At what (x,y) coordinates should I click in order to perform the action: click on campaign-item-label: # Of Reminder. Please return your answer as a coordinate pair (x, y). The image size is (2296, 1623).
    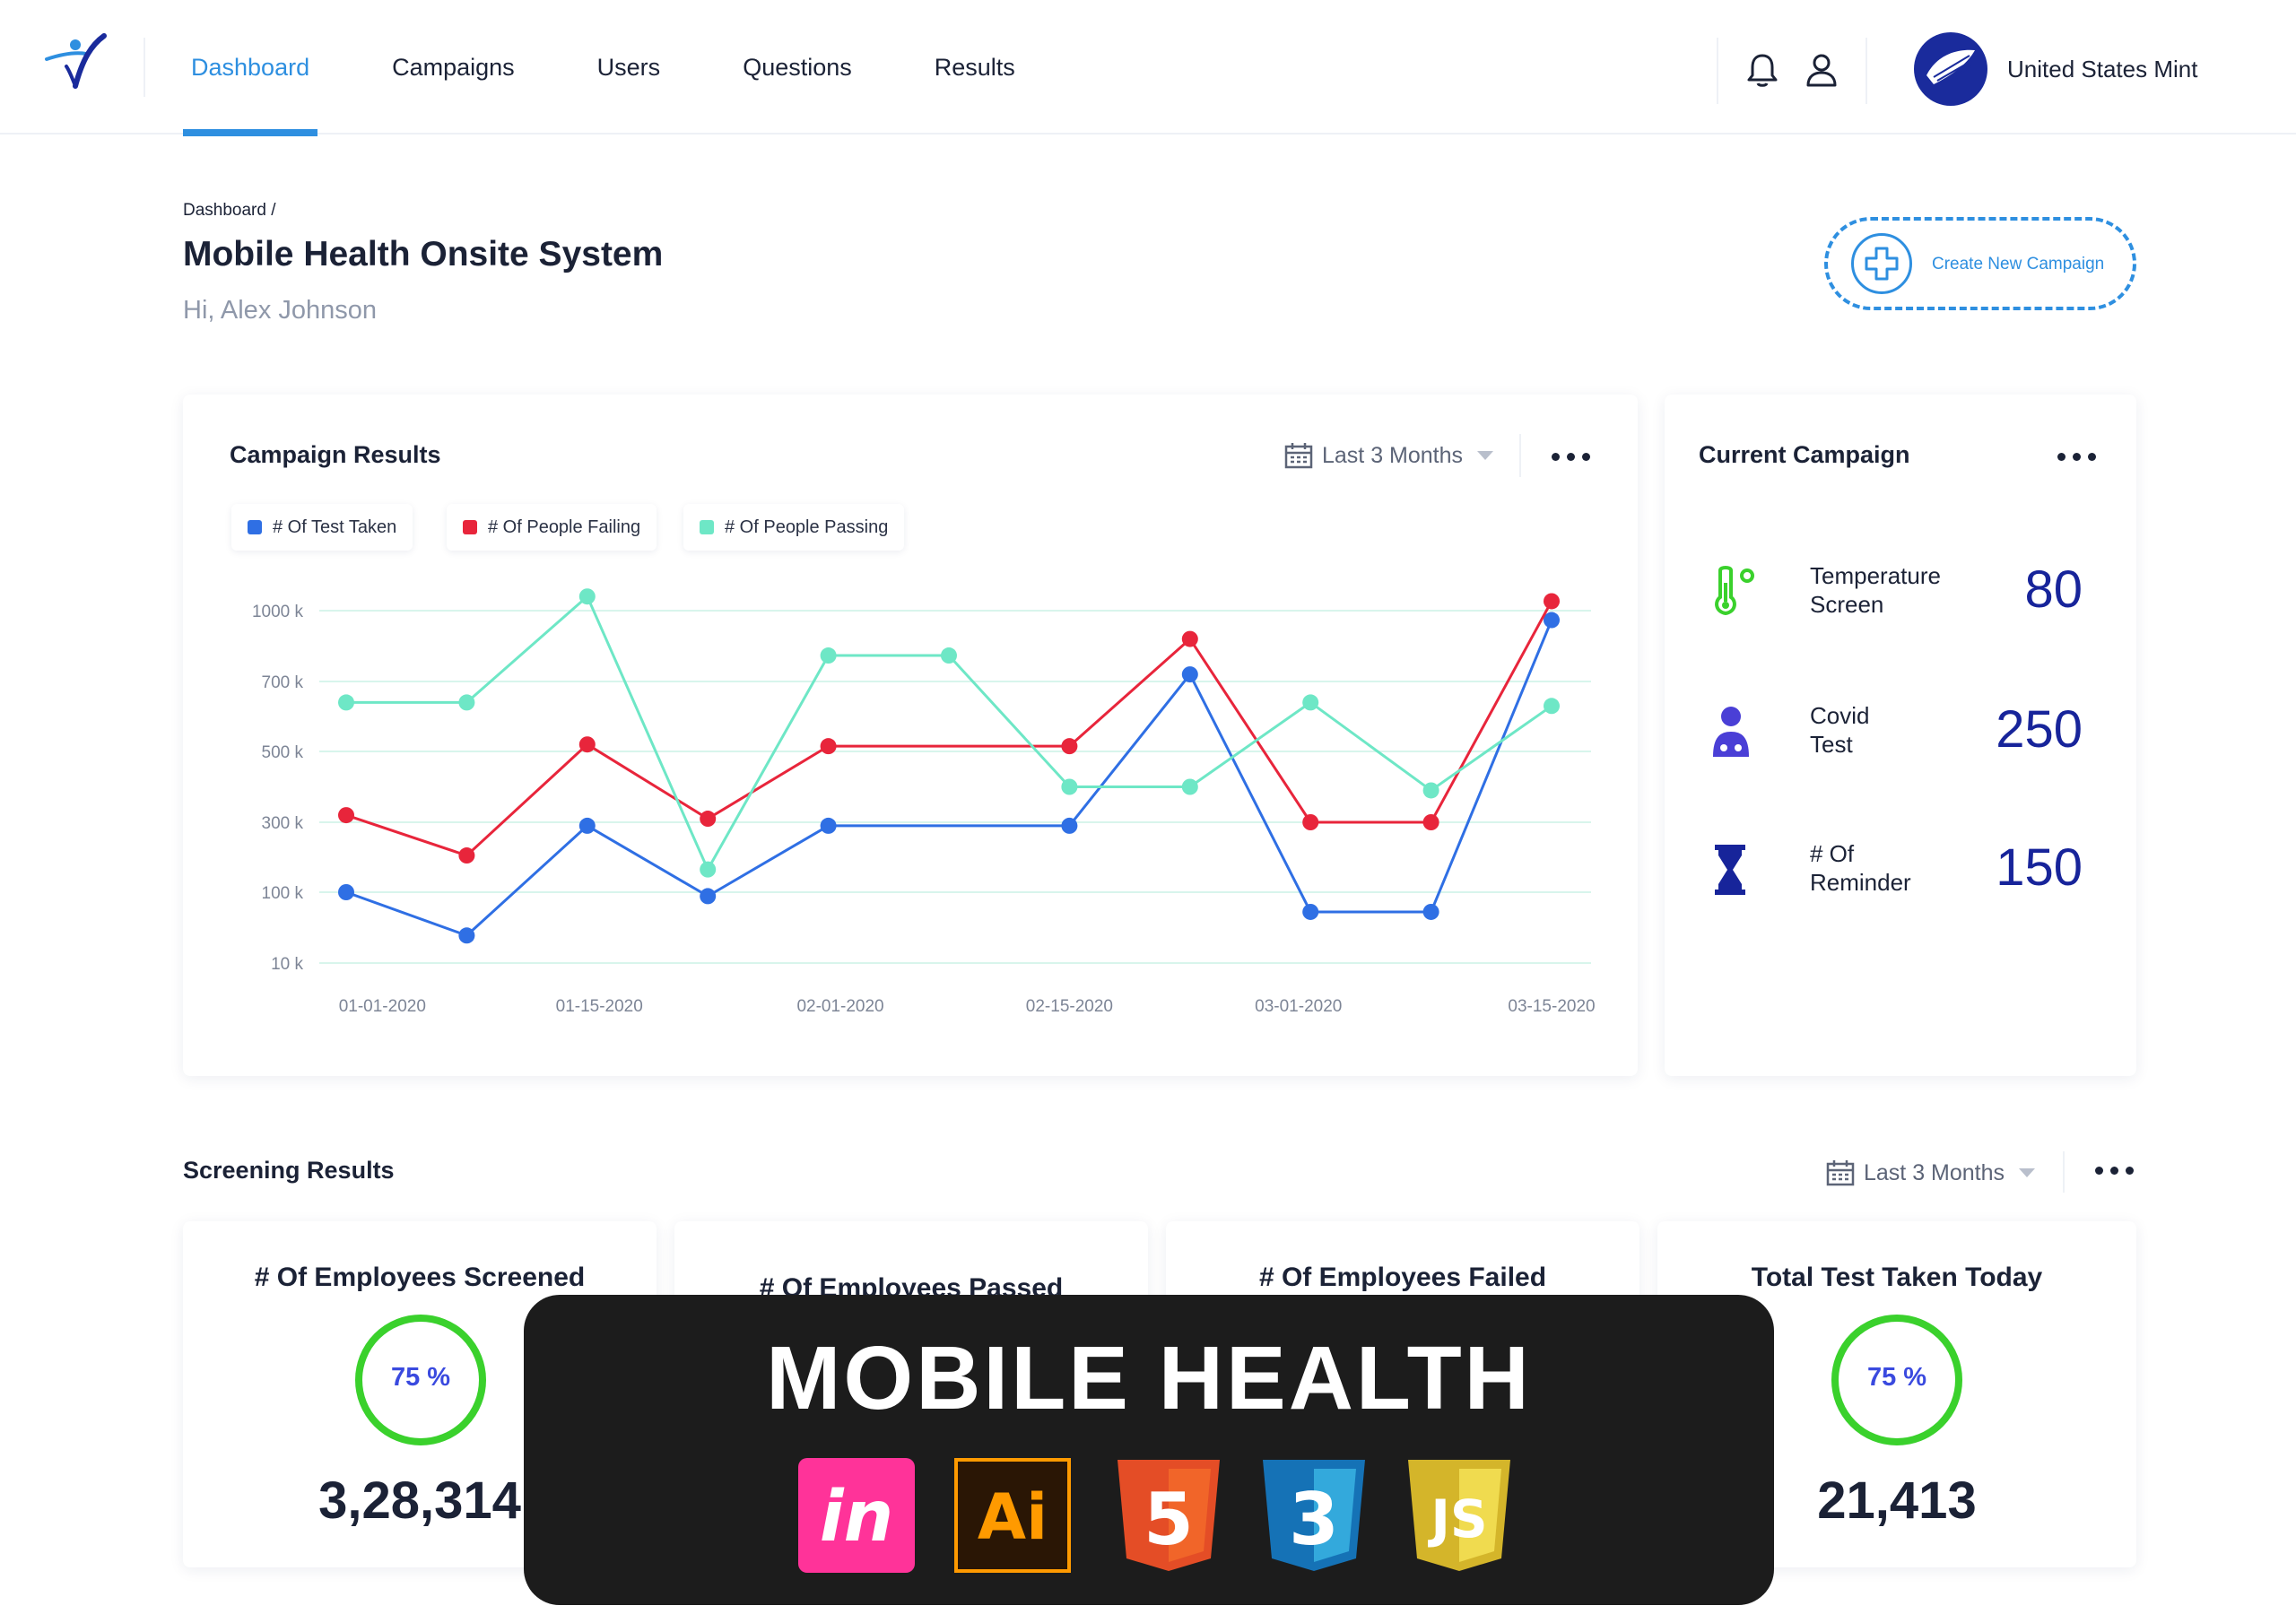
    Looking at the image, I should click on (1860, 868).